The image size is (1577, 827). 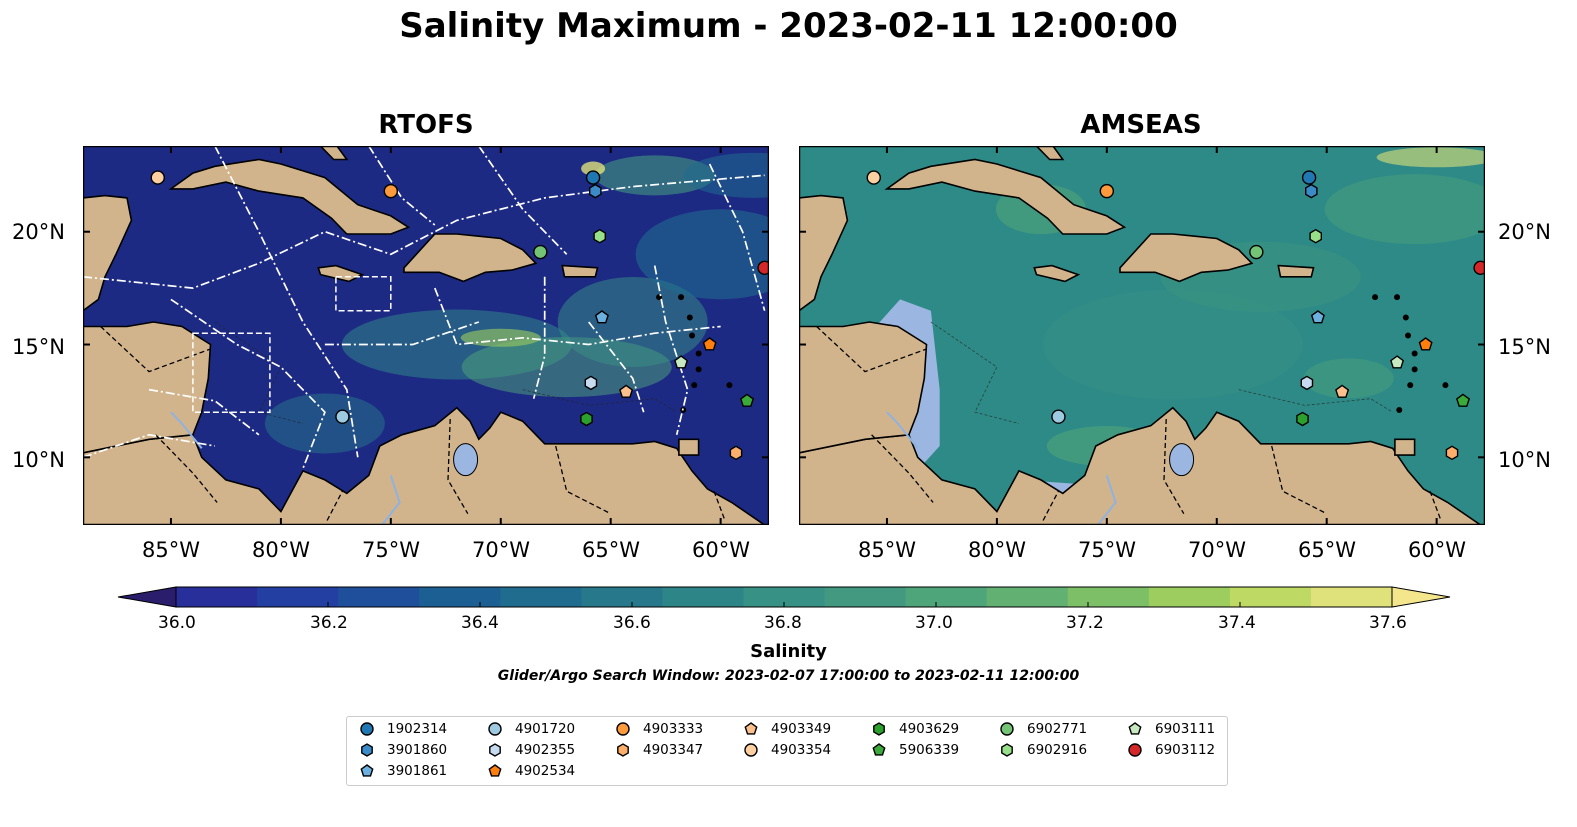 I want to click on legend-label: 3901860, so click(x=417, y=750).